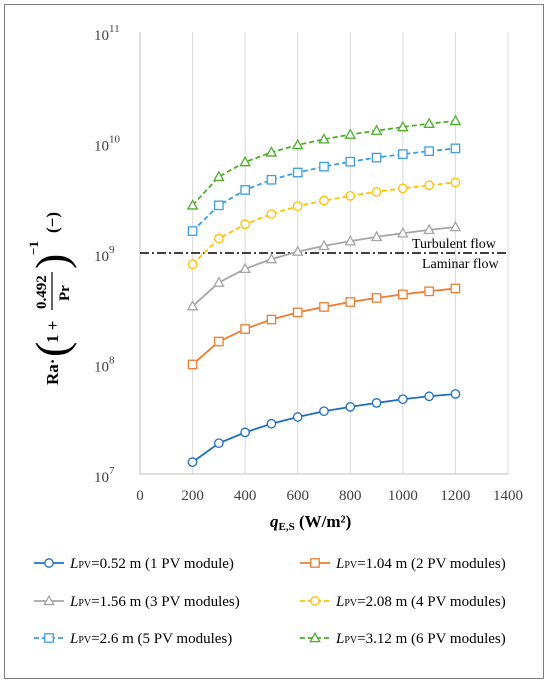 The image size is (550, 685). What do you see at coordinates (104, 475) in the screenshot?
I see `y-tick-label: 10⁷` at bounding box center [104, 475].